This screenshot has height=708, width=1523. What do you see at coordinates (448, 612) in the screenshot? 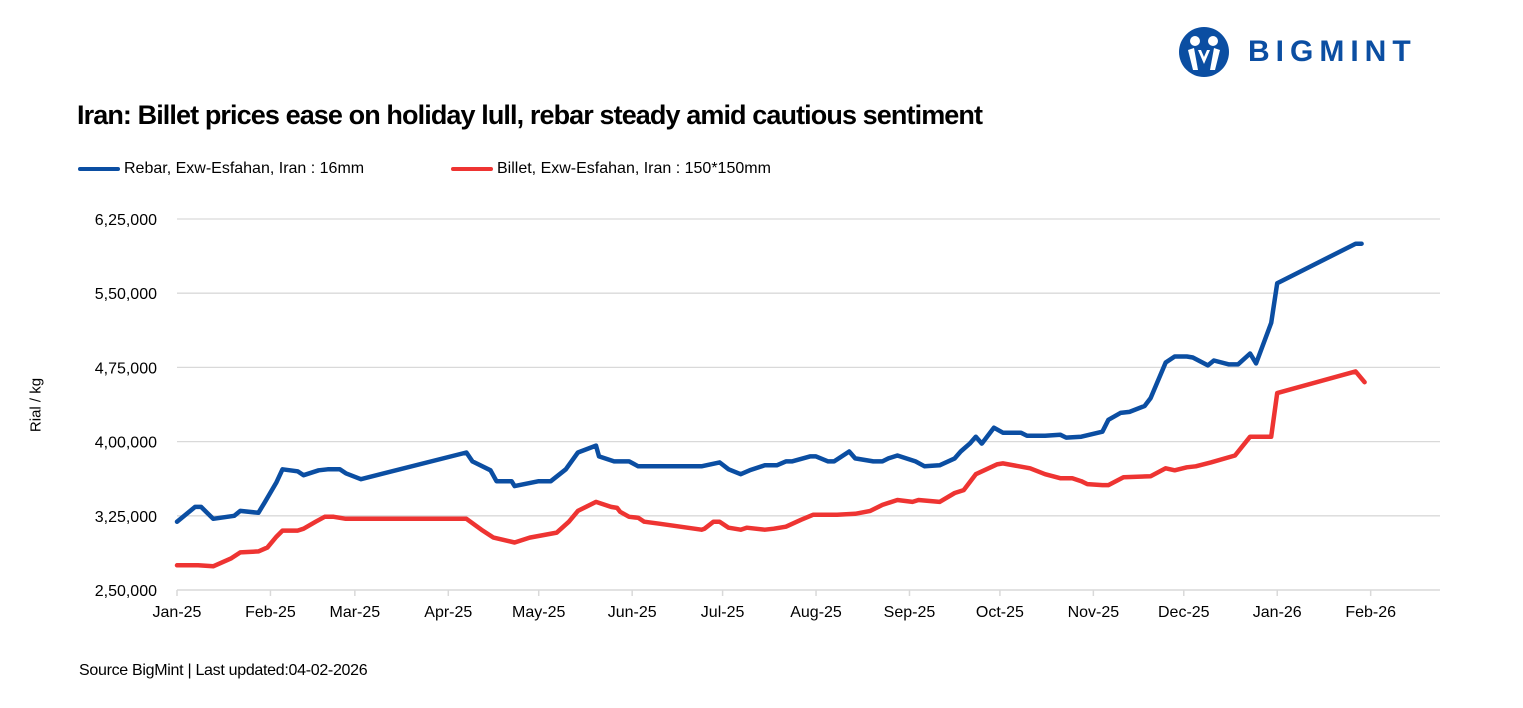
I see `x-tick-label: Apr-25` at bounding box center [448, 612].